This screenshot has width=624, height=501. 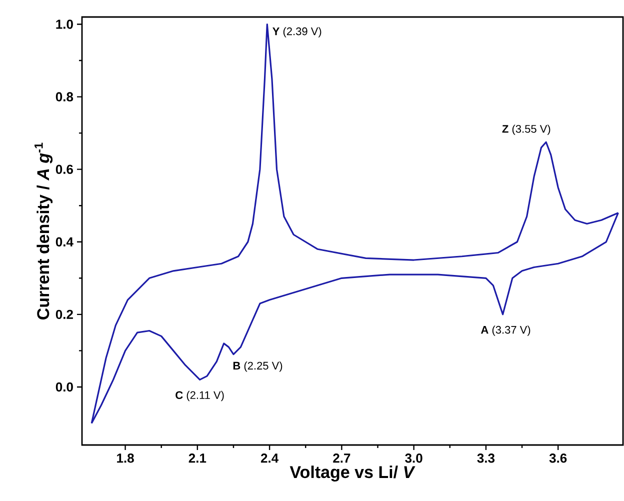 I want to click on x-tick-label: 3.0, so click(x=413, y=458).